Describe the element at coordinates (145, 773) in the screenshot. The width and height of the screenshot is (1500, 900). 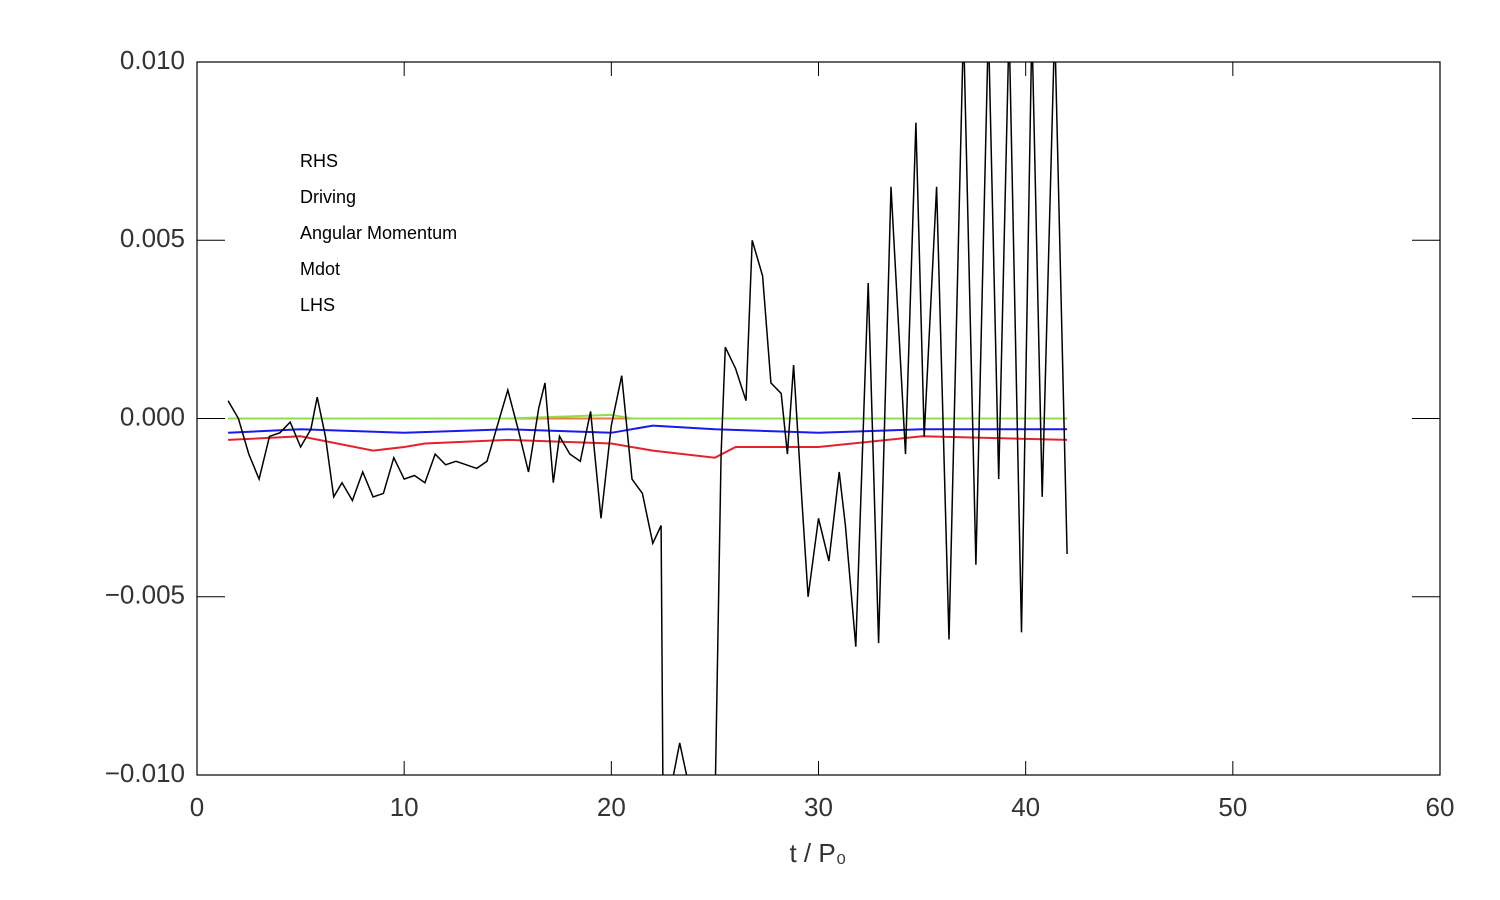
I see `y-tick-label: −0.010` at that location.